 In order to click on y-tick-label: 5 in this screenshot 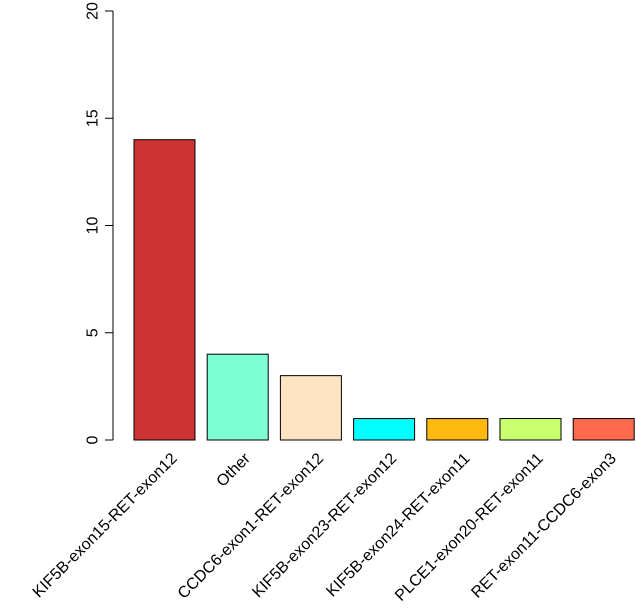, I will do `click(93, 332)`.